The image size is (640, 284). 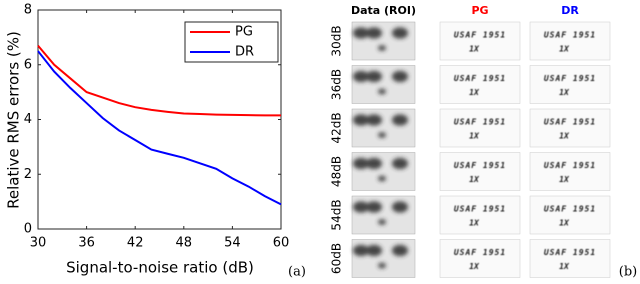 I want to click on legend-box, so click(x=231, y=42).